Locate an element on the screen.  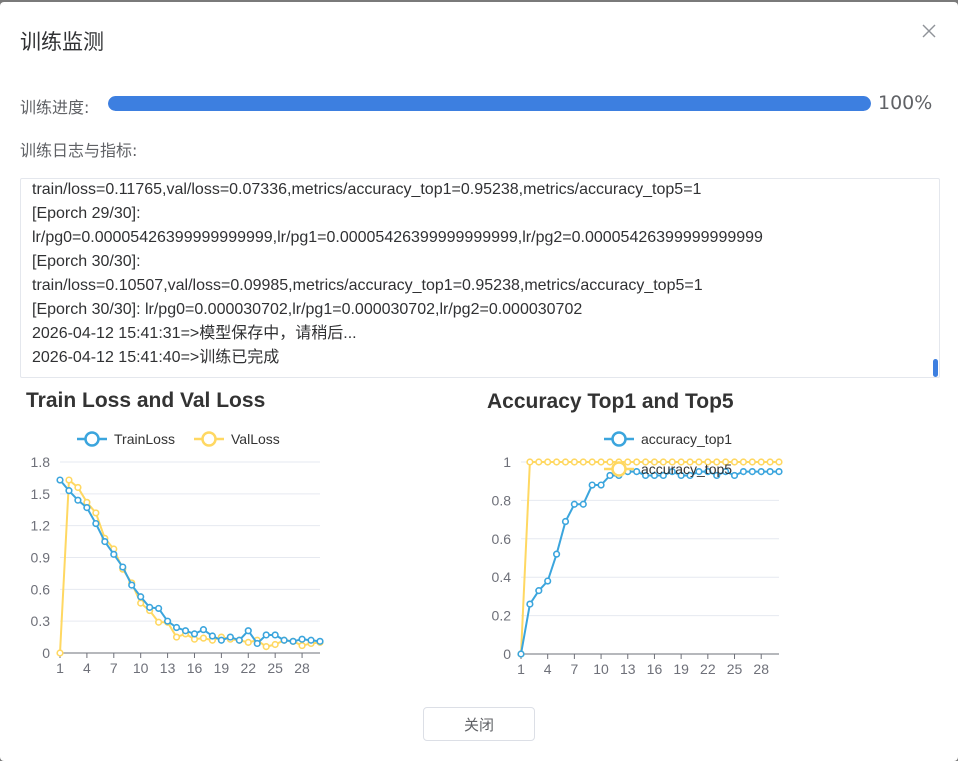
series-line-TrainLoss is located at coordinates (190, 562).